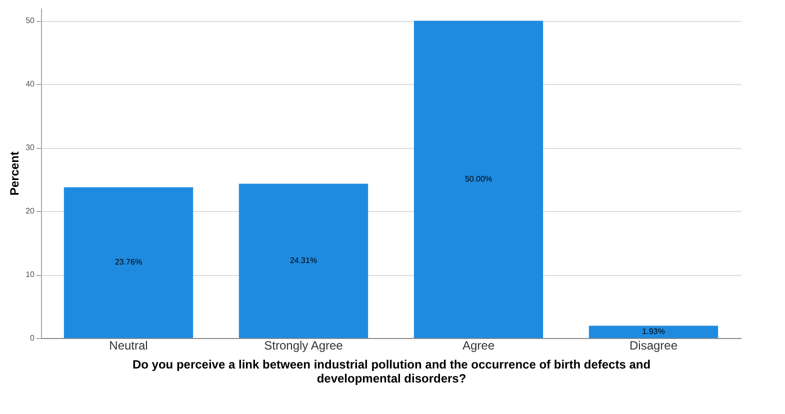  I want to click on data-label: 50.00%, so click(478, 179).